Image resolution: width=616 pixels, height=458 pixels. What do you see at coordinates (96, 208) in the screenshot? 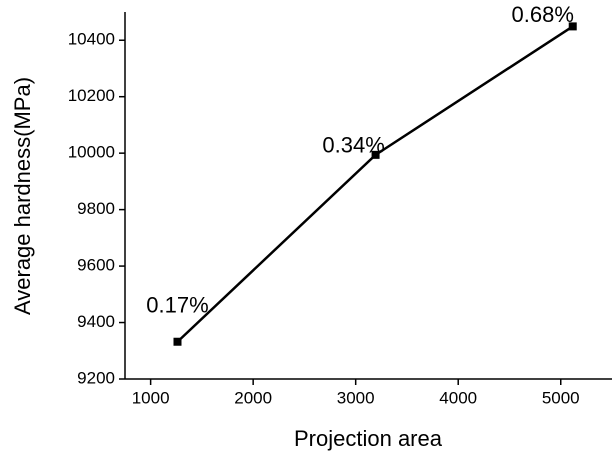
I see `y-tick-label: 9800` at bounding box center [96, 208].